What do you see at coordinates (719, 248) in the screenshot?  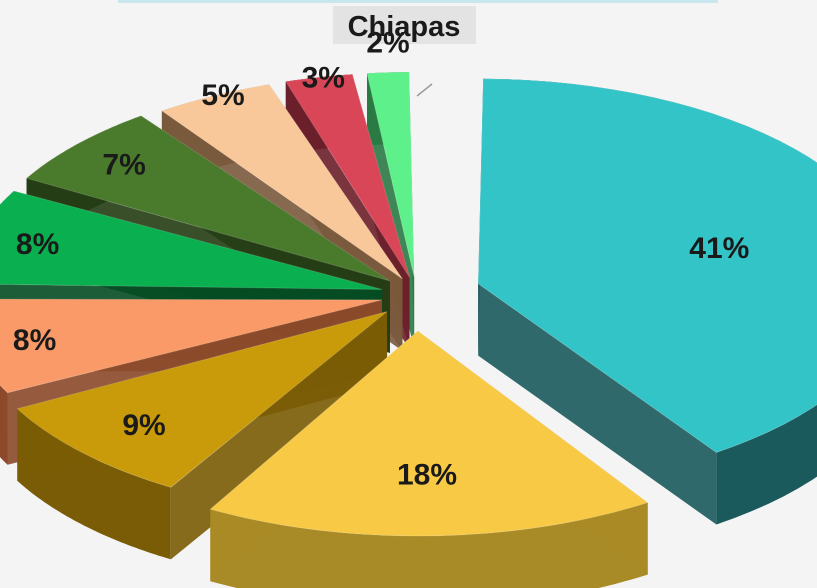 I see `slice-label-0: 41%` at bounding box center [719, 248].